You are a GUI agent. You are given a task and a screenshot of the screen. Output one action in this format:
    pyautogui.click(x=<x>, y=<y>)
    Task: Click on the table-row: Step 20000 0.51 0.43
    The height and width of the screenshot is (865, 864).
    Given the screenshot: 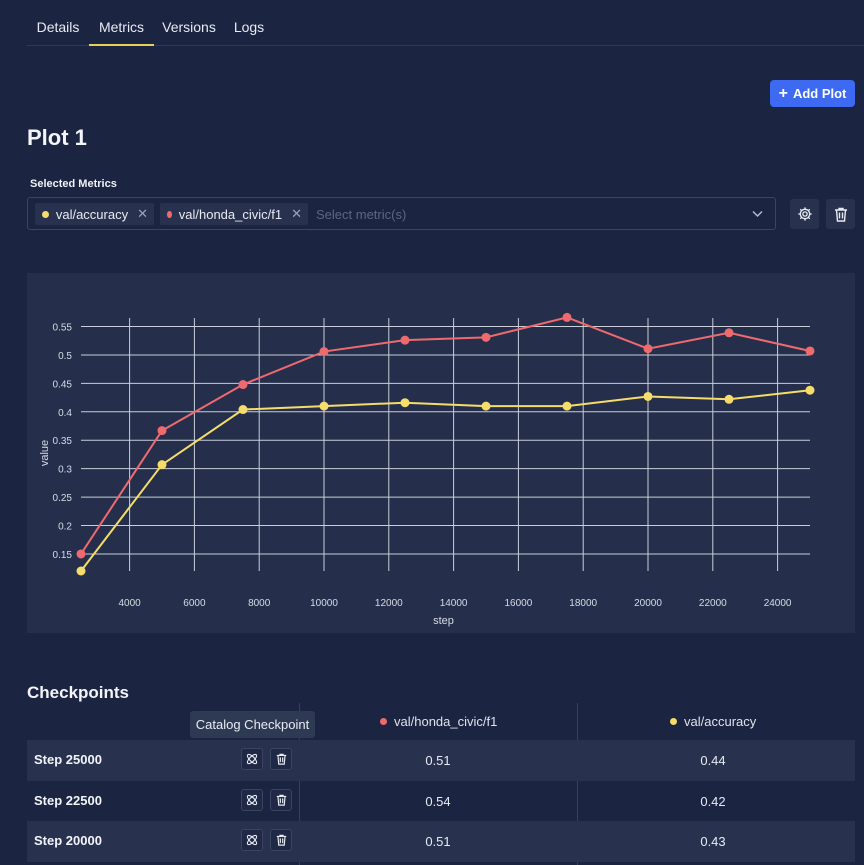 What is the action you would take?
    pyautogui.click(x=441, y=841)
    